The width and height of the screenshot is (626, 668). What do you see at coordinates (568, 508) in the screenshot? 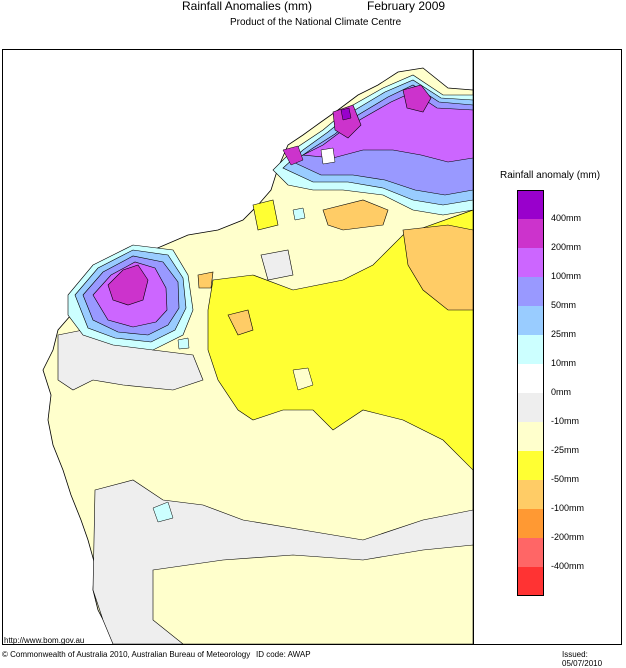
I see `legend-label: -100mm` at bounding box center [568, 508].